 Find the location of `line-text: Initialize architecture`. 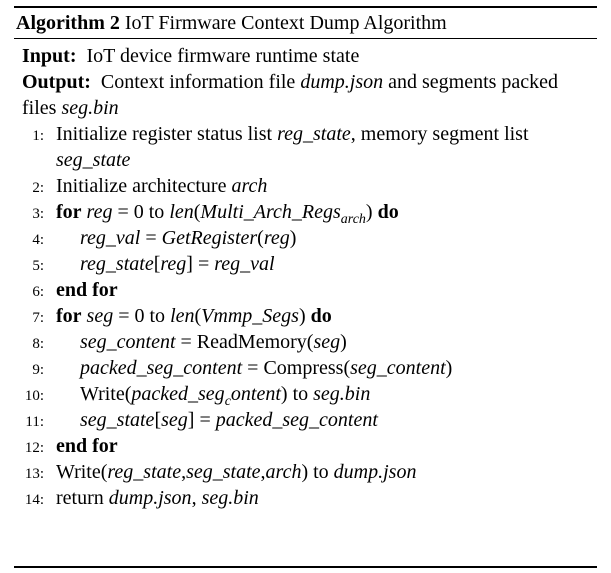

line-text: Initialize architecture is located at coordinates (144, 186).